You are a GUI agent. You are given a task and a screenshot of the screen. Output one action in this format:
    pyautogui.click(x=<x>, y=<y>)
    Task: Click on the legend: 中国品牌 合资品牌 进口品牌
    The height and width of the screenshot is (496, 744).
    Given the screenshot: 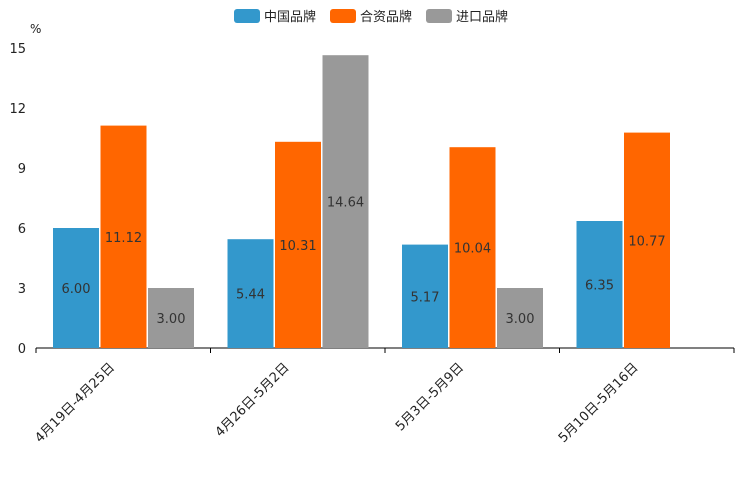 What is the action you would take?
    pyautogui.click(x=371, y=17)
    